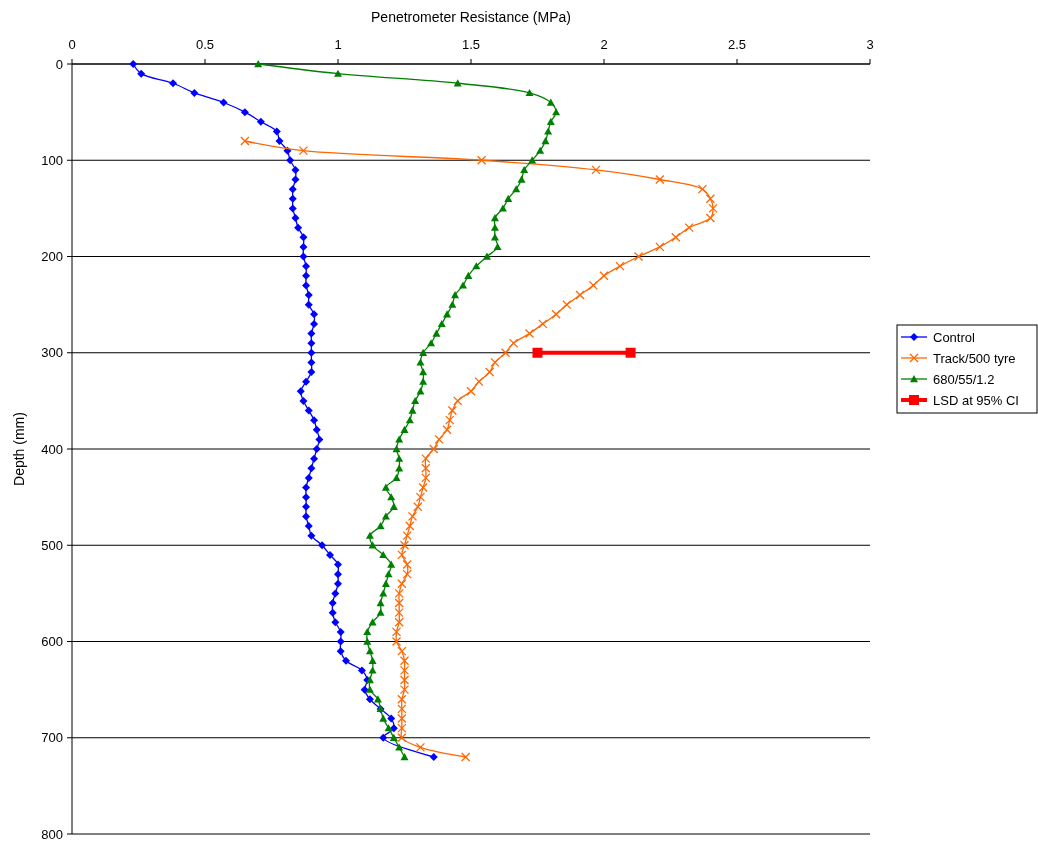 This screenshot has height=841, width=1038. Describe the element at coordinates (471, 44) in the screenshot. I see `x-tick-label: 1.5` at that location.